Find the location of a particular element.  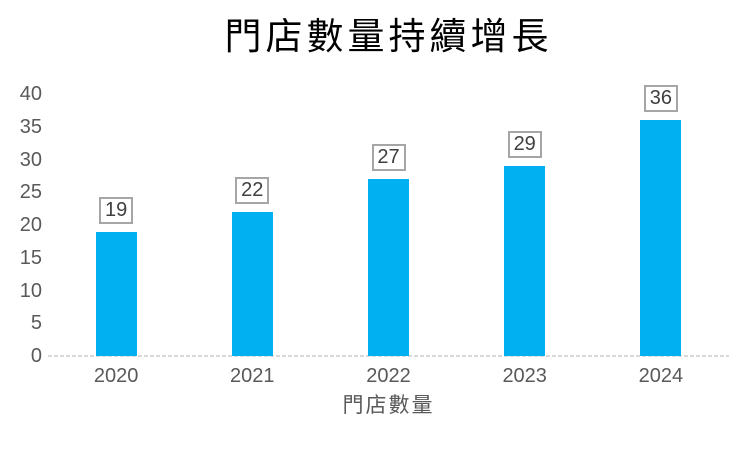

x-axis-tick-label: 2022 is located at coordinates (388, 376).